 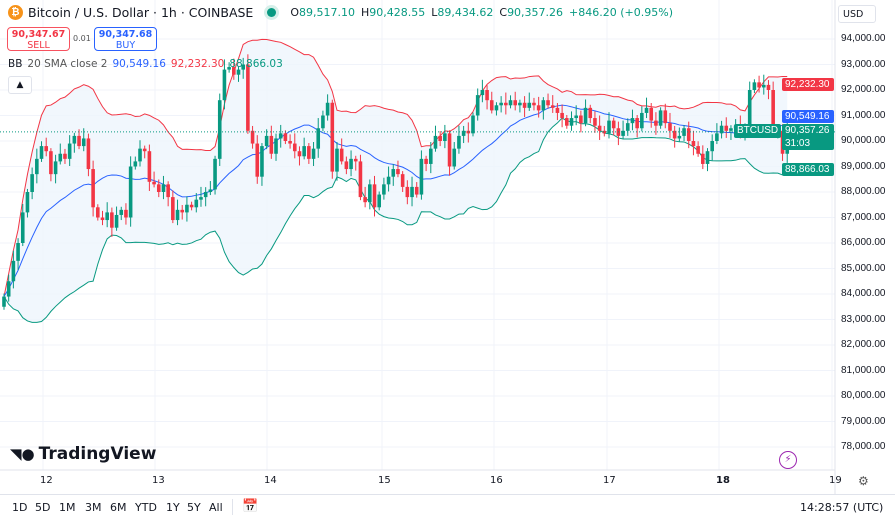 What do you see at coordinates (723, 480) in the screenshot?
I see `time-axis-label: 18` at bounding box center [723, 480].